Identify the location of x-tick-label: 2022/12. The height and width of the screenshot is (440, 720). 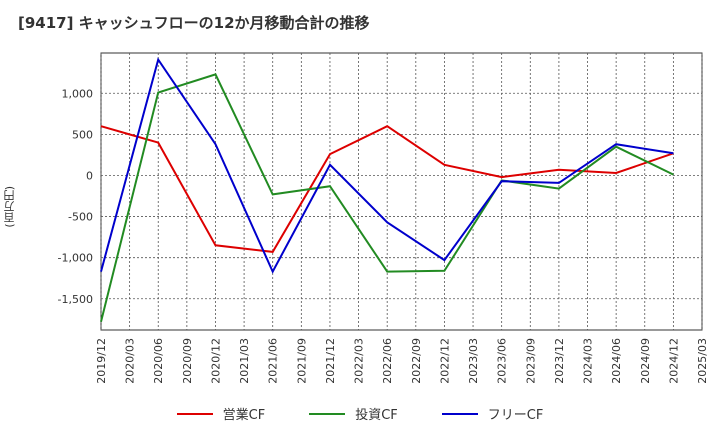
(444, 361).